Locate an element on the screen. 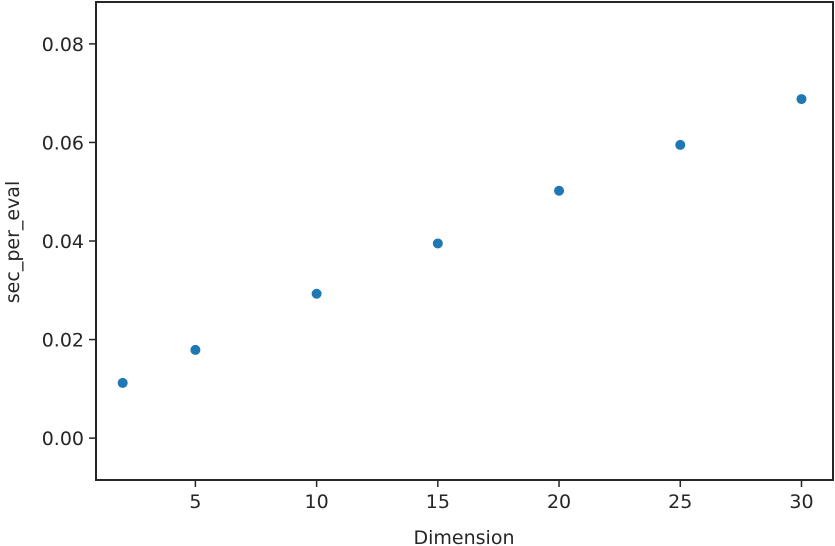 The height and width of the screenshot is (546, 835). y-tick-label: 0.02 is located at coordinates (63, 341).